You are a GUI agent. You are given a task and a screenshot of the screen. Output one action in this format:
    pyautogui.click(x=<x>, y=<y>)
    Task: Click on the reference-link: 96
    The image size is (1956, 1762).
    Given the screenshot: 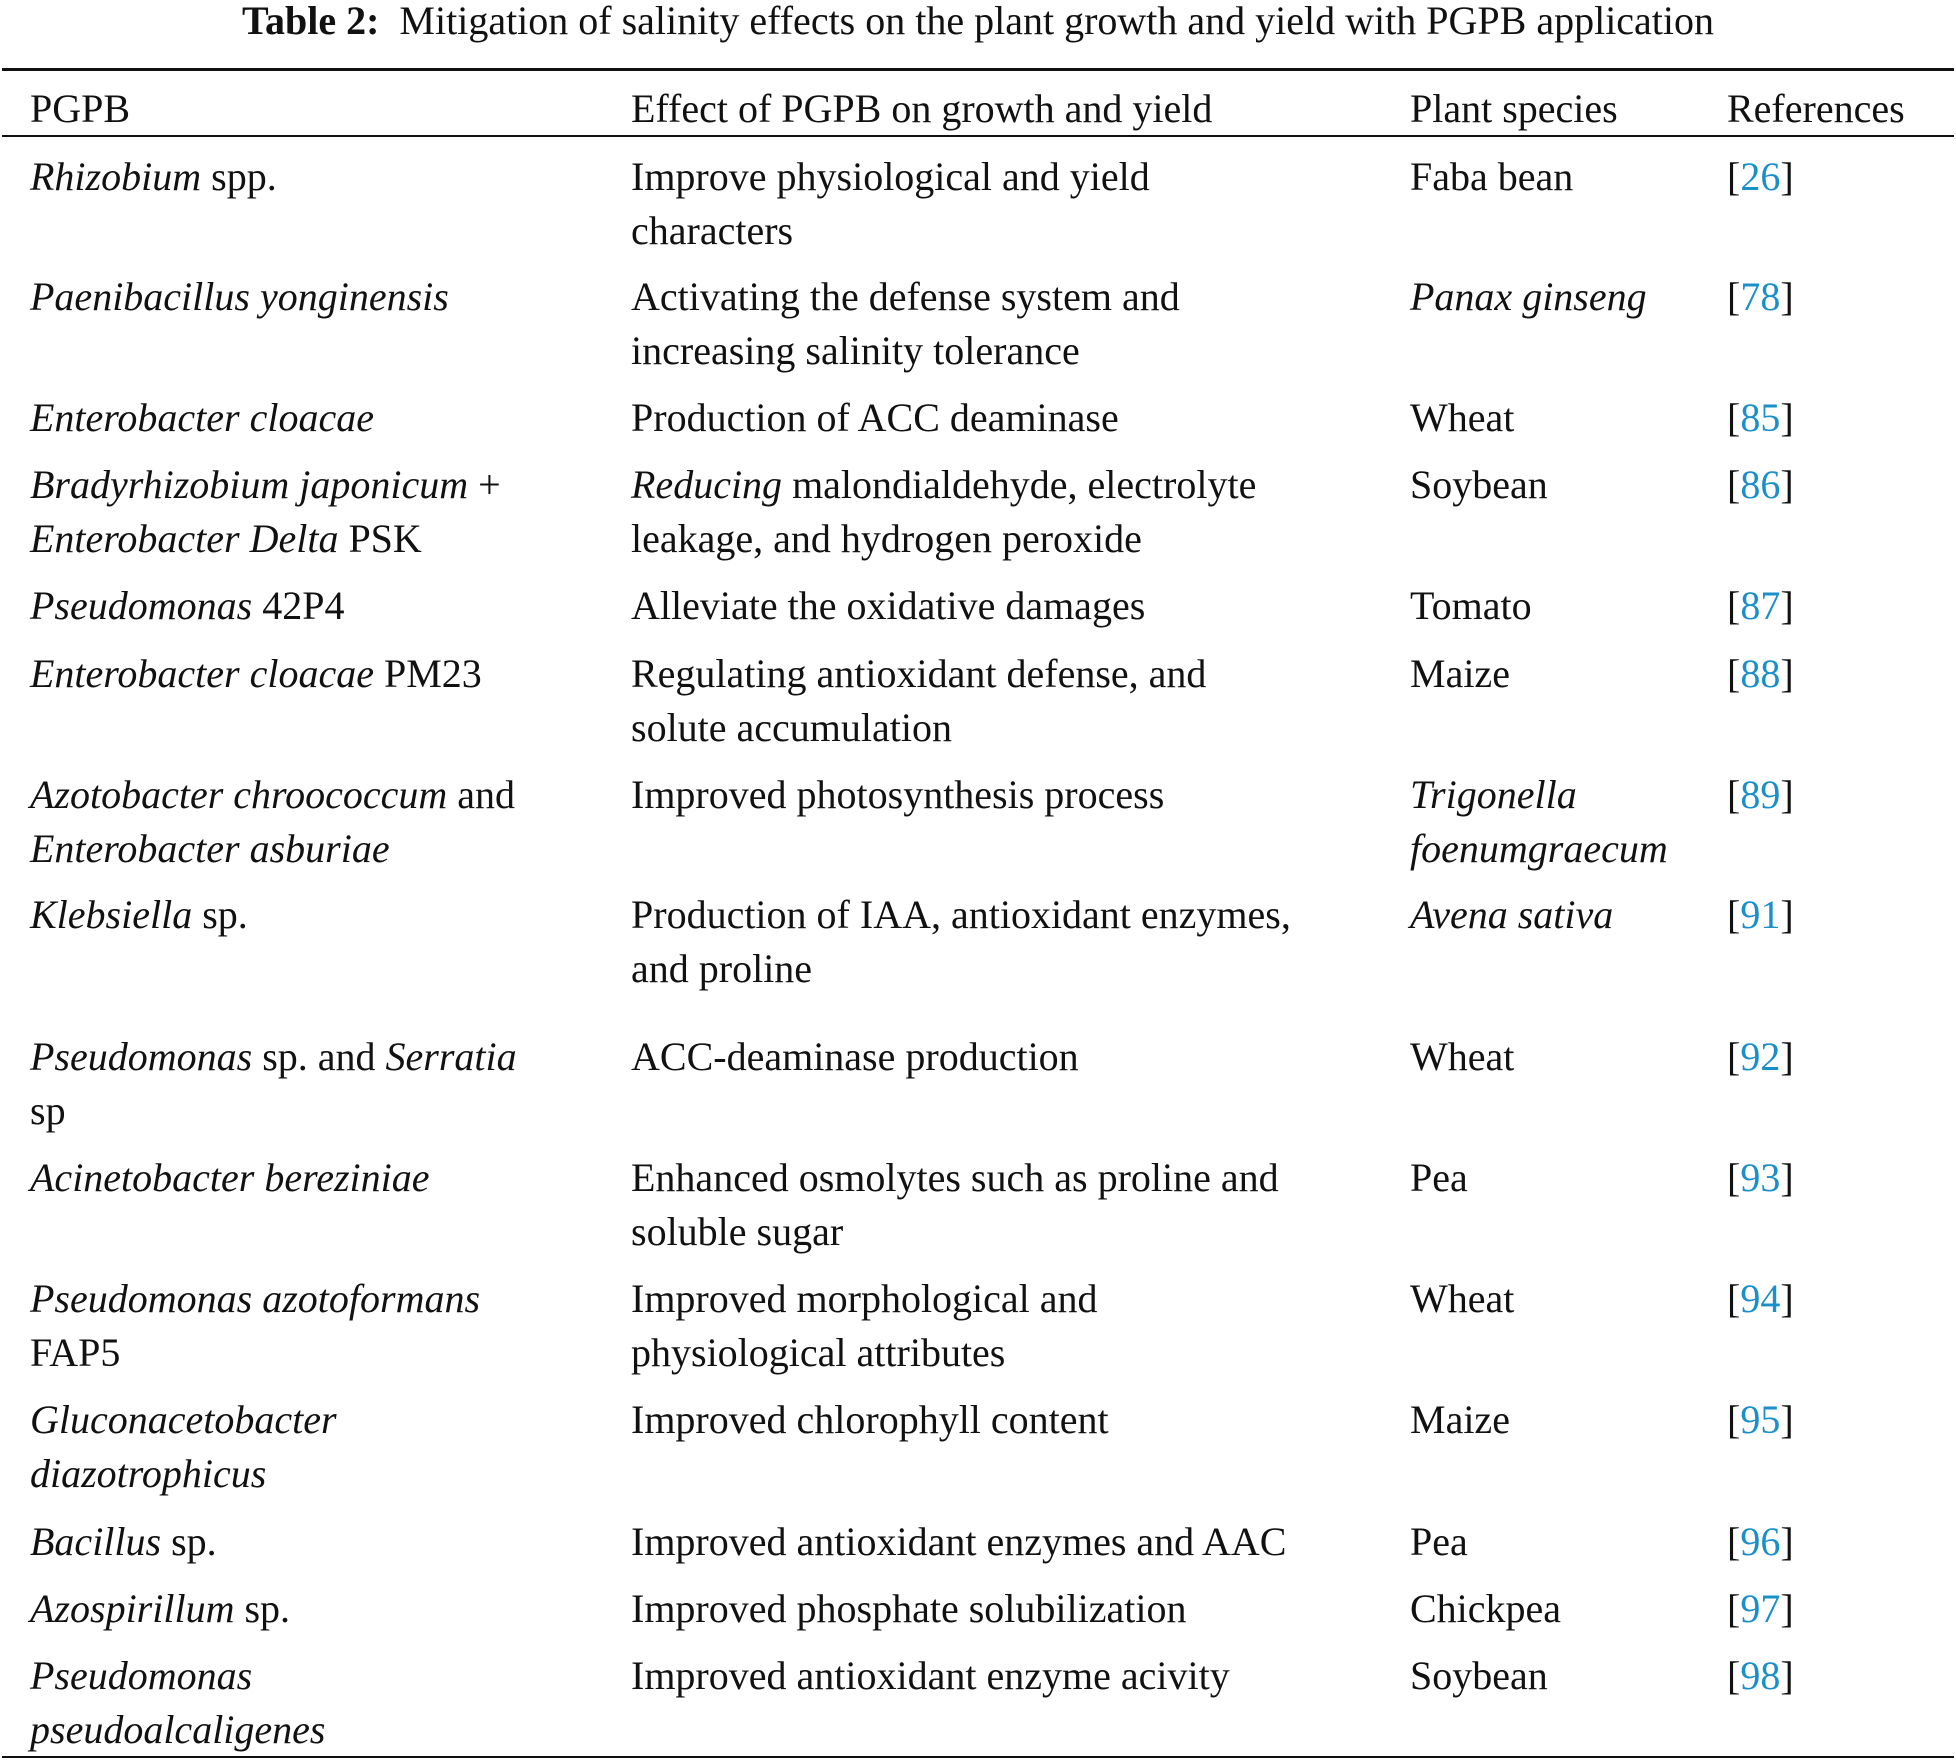 What is the action you would take?
    pyautogui.click(x=1760, y=1541)
    